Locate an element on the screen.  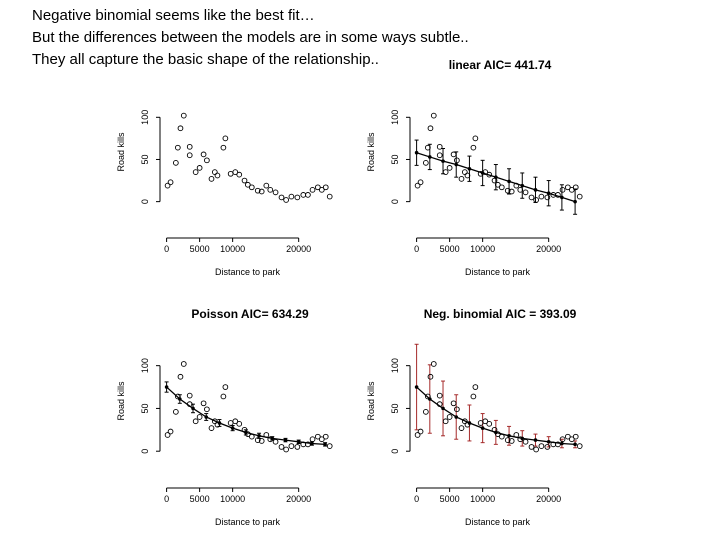
y-tick-label: 50 is located at coordinates (145, 408).